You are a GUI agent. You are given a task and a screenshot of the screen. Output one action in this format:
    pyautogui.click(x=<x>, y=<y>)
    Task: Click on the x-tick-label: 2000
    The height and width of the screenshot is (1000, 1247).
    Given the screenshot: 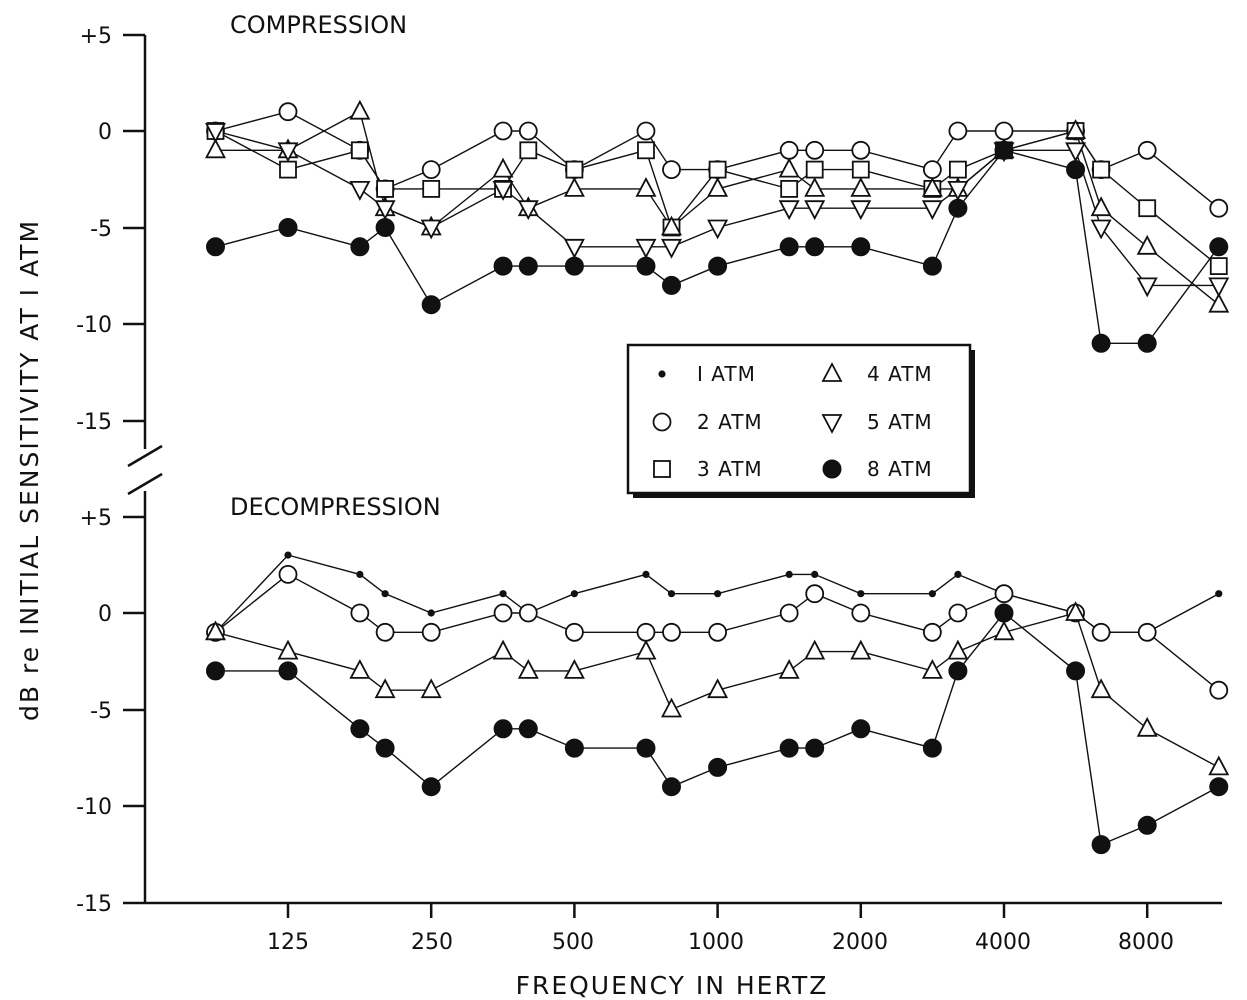 What is the action you would take?
    pyautogui.click(x=860, y=942)
    